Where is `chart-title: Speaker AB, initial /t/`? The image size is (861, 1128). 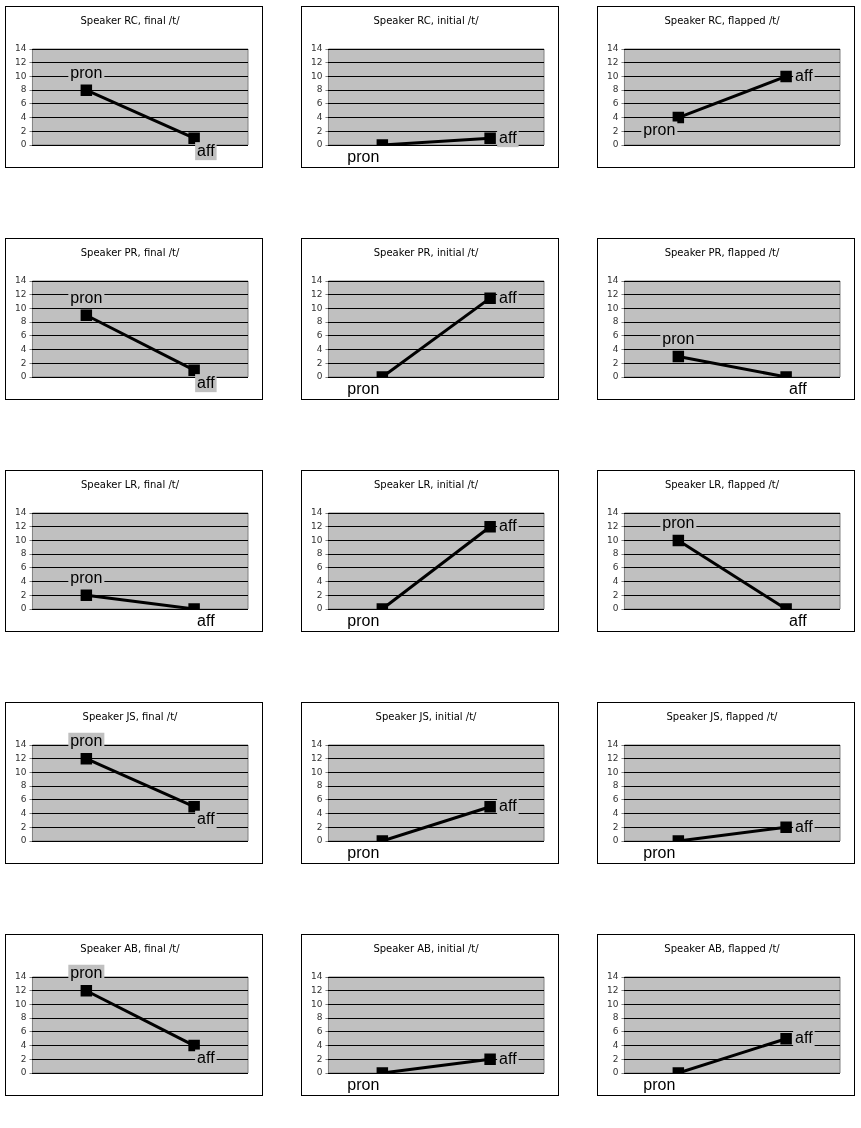 chart-title: Speaker AB, initial /t/ is located at coordinates (426, 948).